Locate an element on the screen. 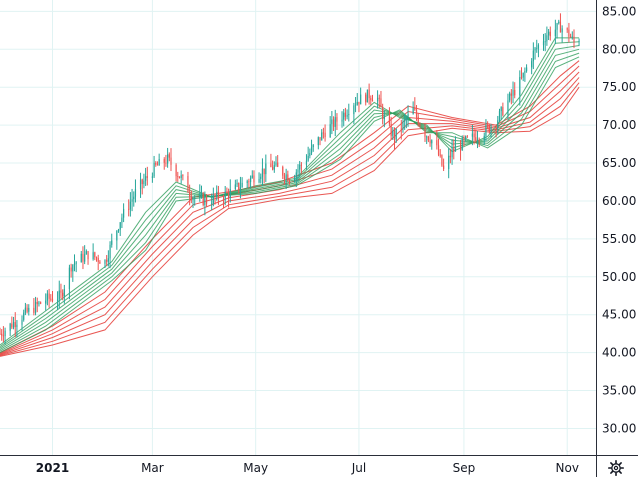 Image resolution: width=638 pixels, height=477 pixels. y-tick-label: 85.00 is located at coordinates (619, 11).